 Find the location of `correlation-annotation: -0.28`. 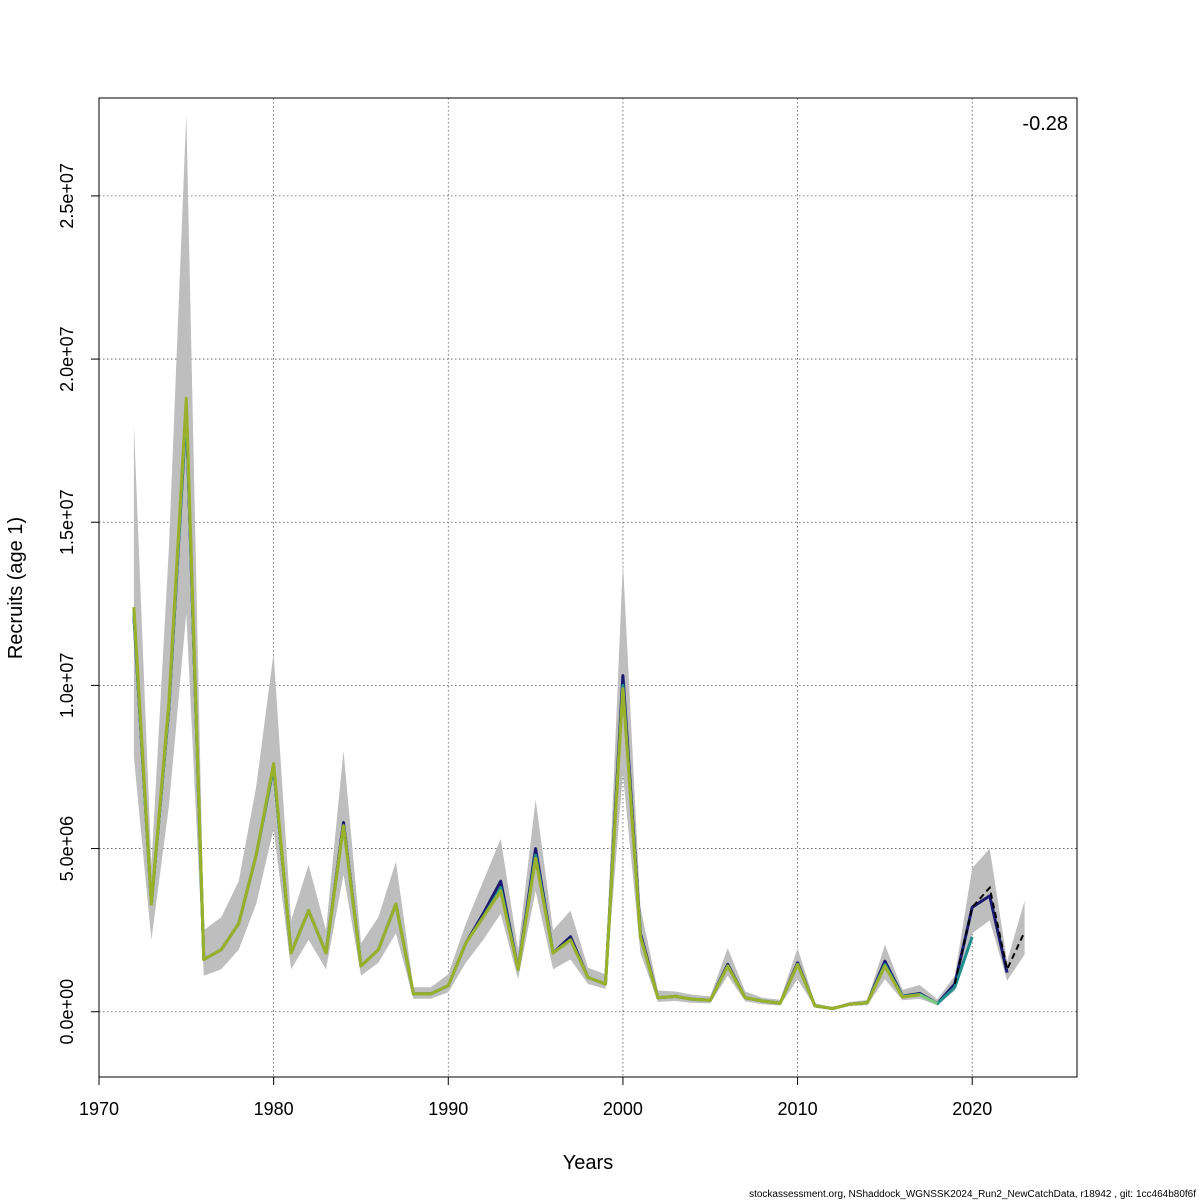

correlation-annotation: -0.28 is located at coordinates (1045, 124).